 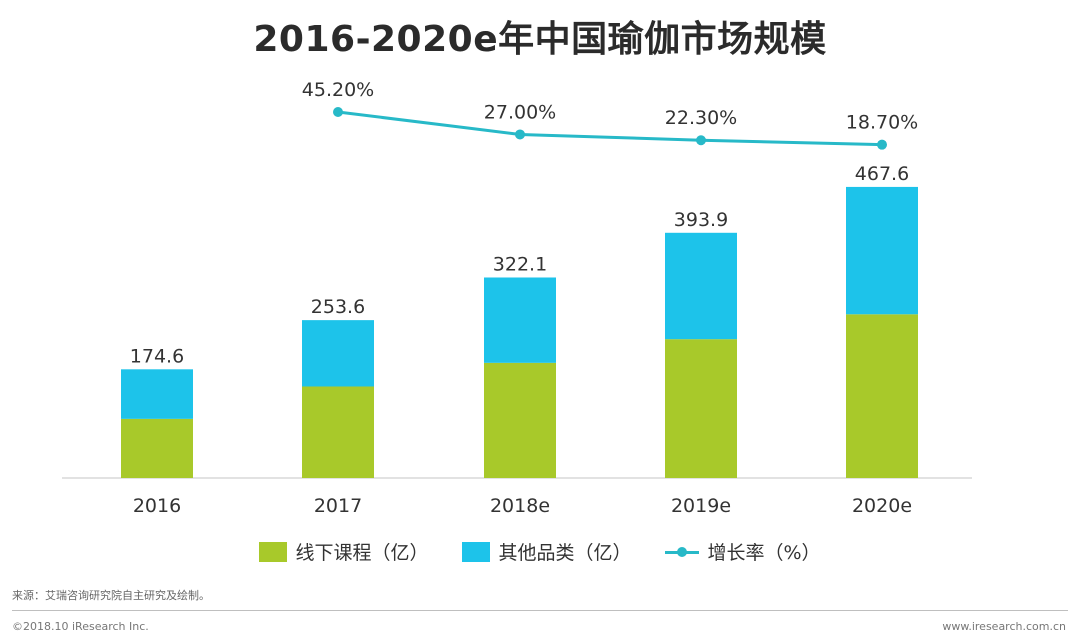 What do you see at coordinates (682, 552) in the screenshot?
I see `legend-swatch-growth-rate` at bounding box center [682, 552].